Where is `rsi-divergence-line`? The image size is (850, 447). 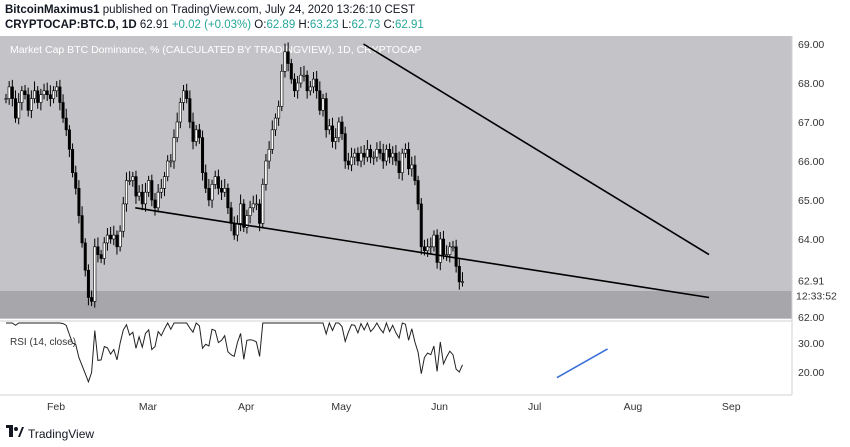 rsi-divergence-line is located at coordinates (582, 363).